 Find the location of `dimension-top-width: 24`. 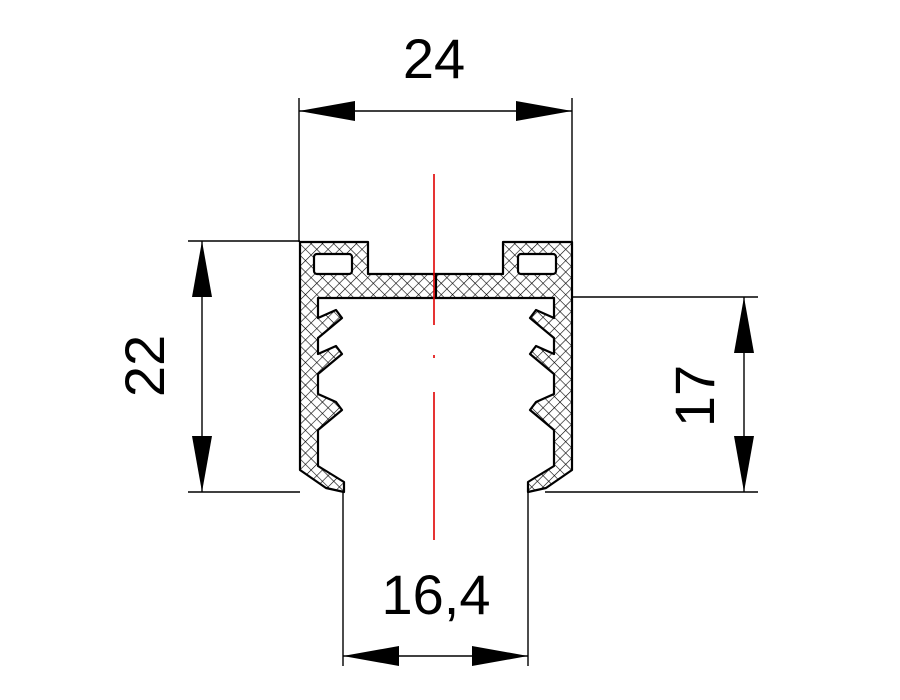

dimension-top-width: 24 is located at coordinates (435, 134).